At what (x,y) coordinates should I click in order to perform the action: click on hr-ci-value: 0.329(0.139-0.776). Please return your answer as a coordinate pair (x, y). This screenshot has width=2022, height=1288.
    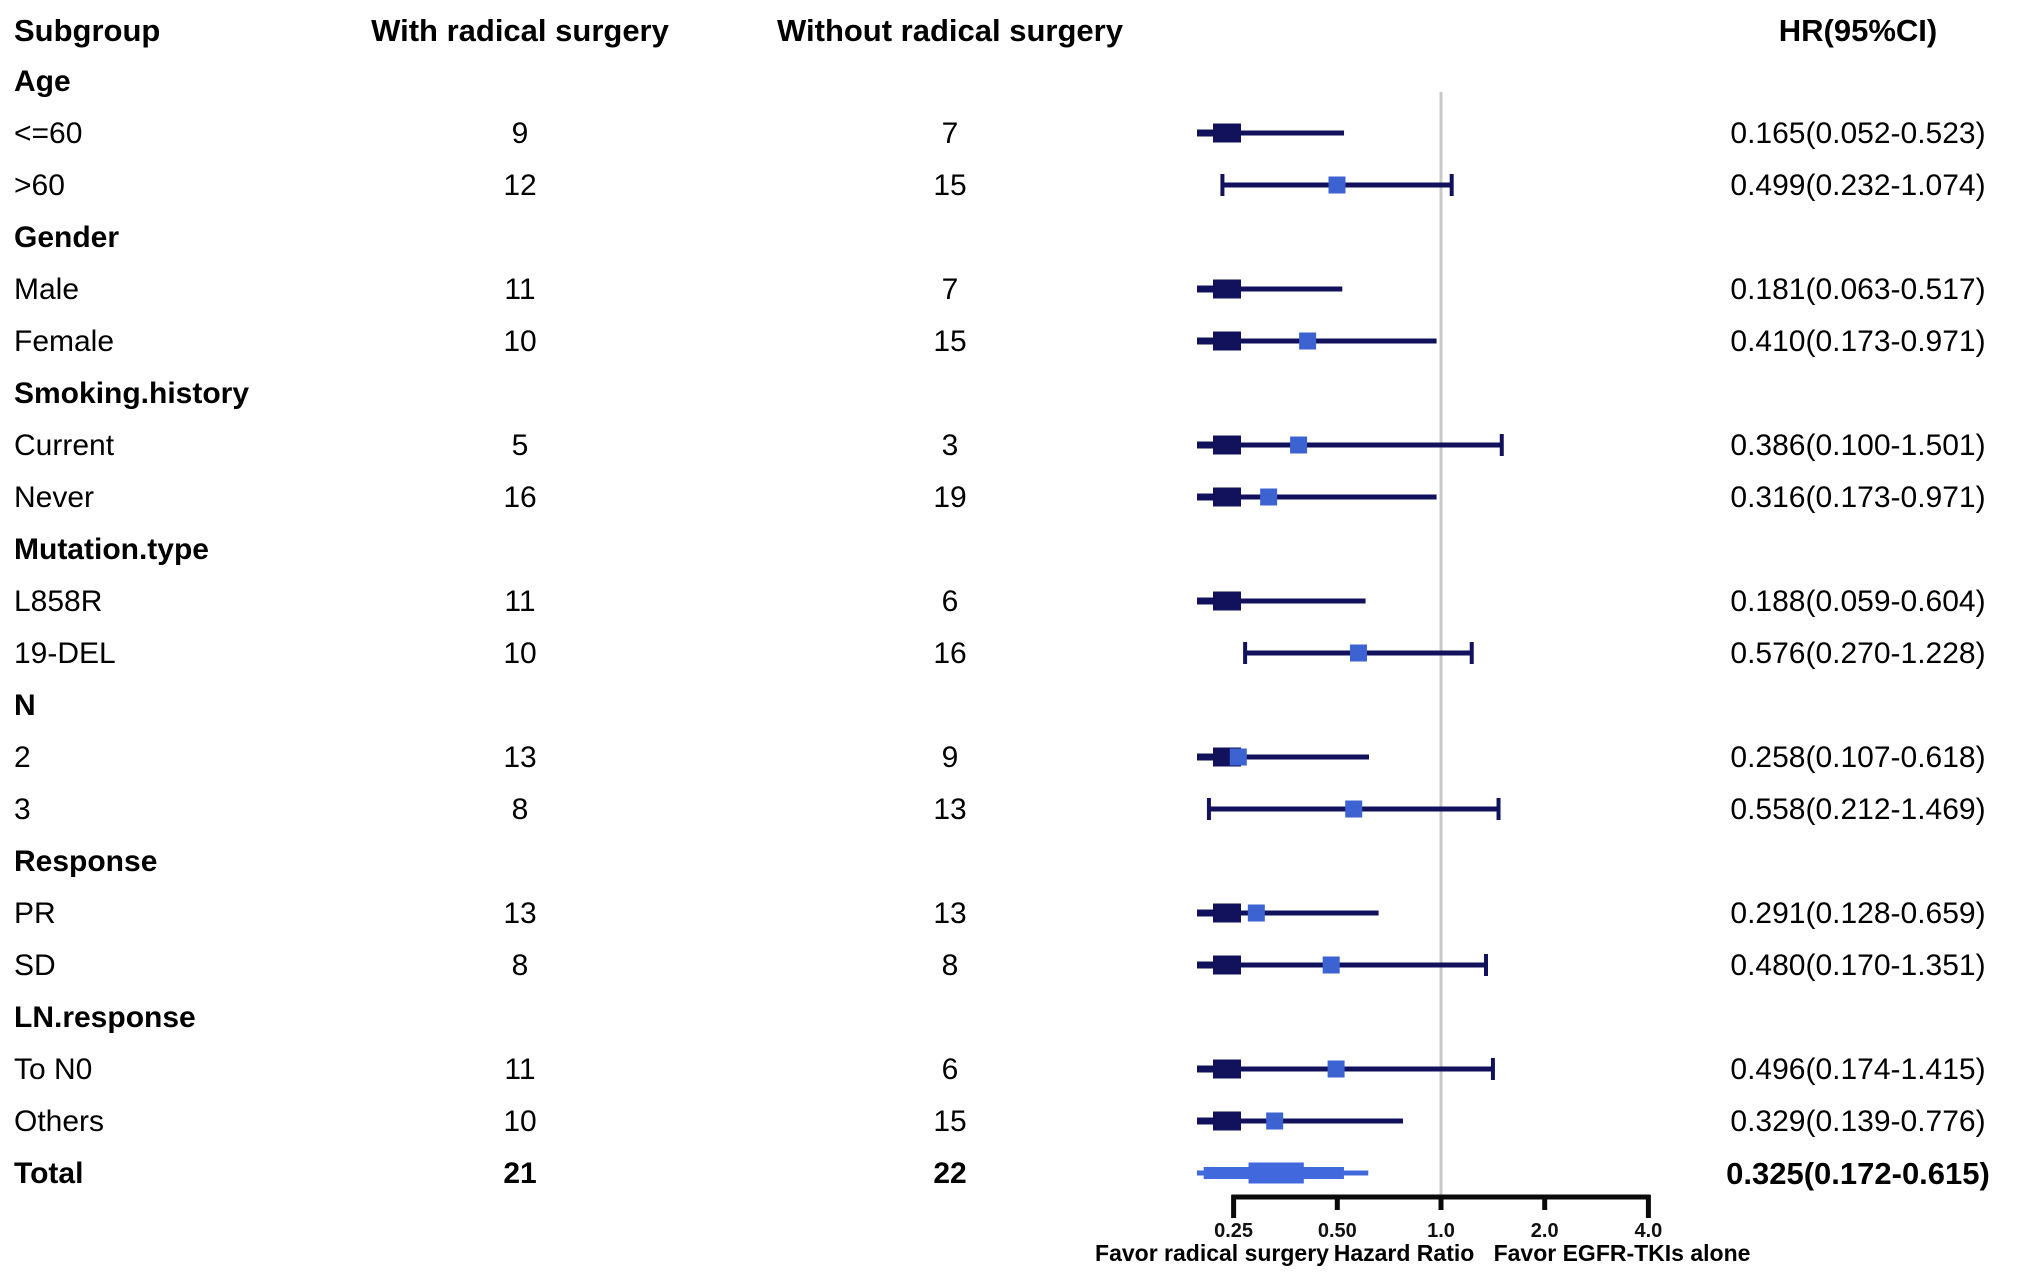
    Looking at the image, I should click on (1858, 1121).